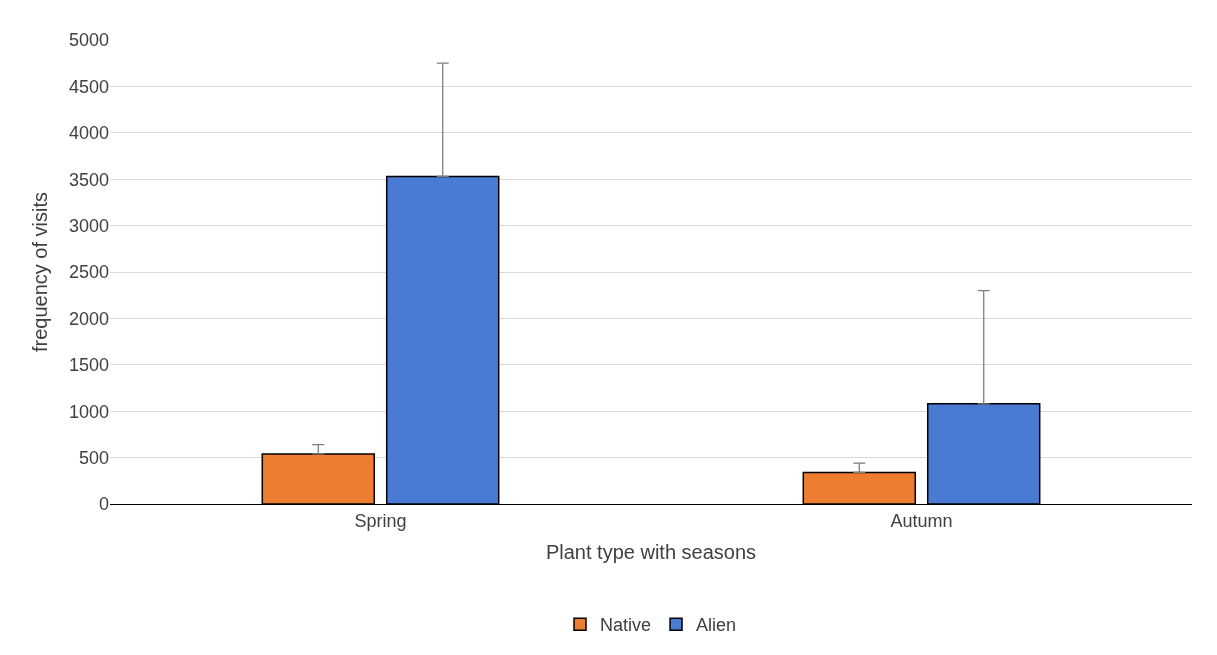 The image size is (1217, 655). Describe the element at coordinates (88, 40) in the screenshot. I see `y-tick-label: 5000` at that location.